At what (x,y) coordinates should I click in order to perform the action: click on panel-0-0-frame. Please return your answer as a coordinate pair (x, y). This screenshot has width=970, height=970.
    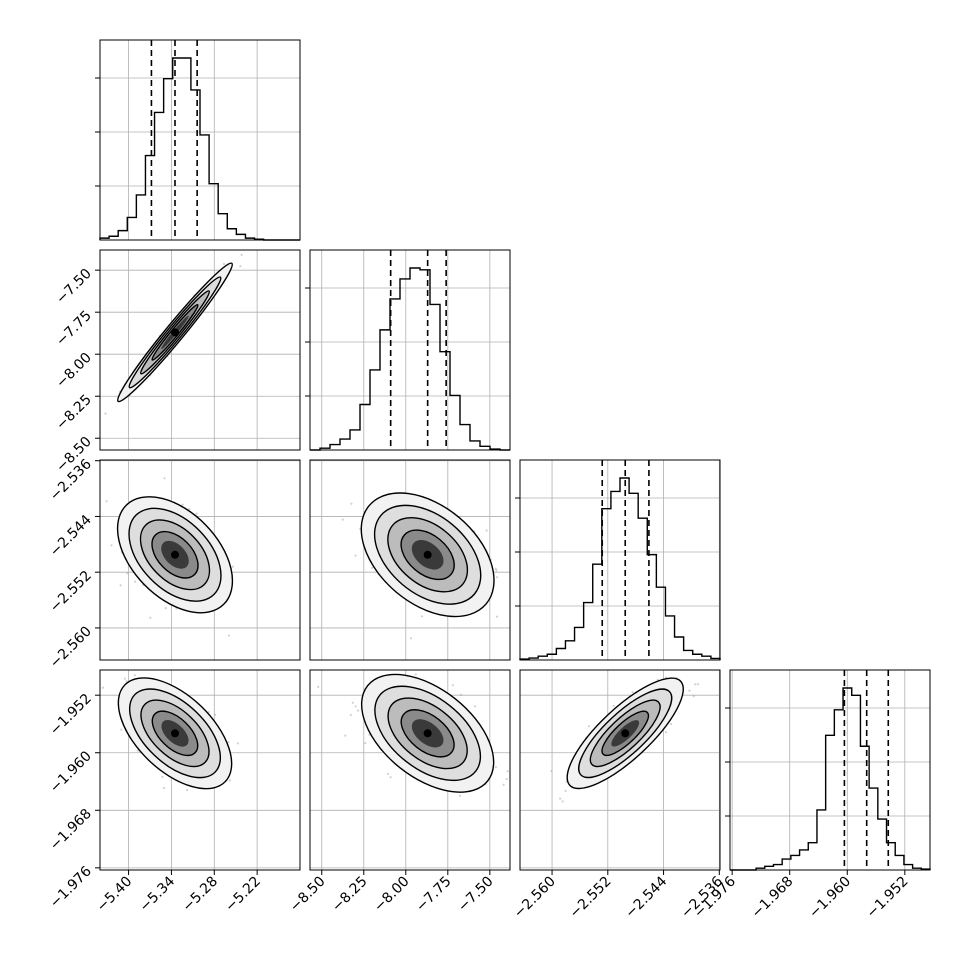
    Looking at the image, I should click on (200, 140).